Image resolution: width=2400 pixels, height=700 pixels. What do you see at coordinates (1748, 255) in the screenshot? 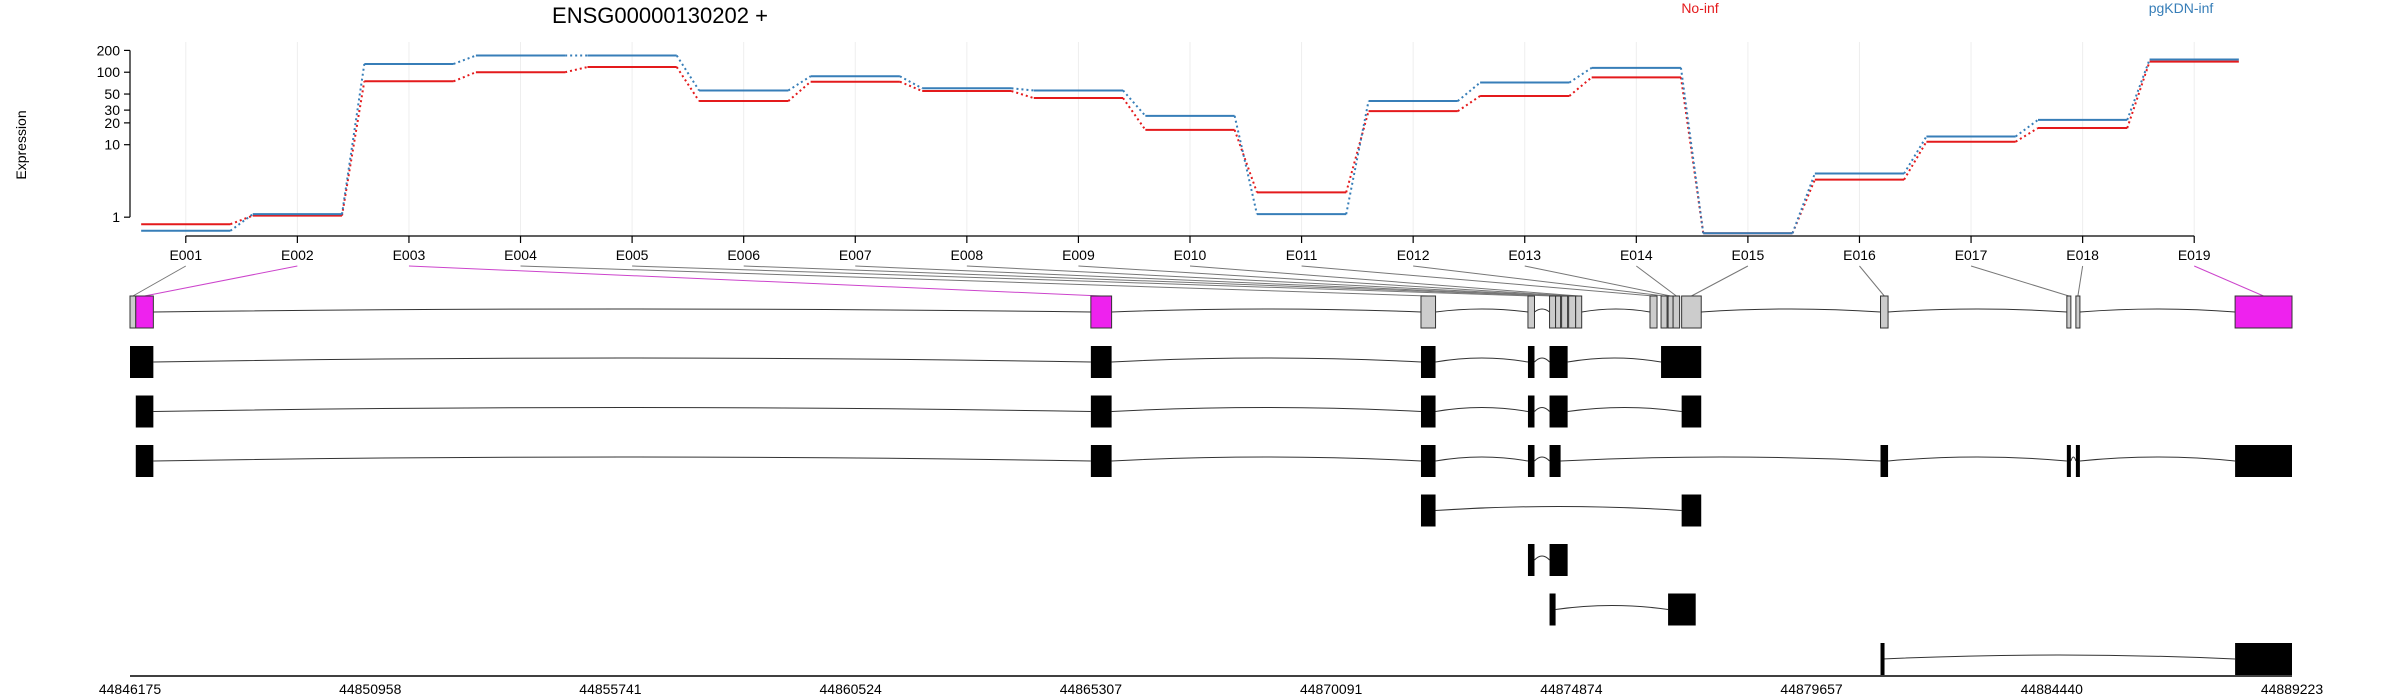
I see `x-tick-label-e015: E015` at bounding box center [1748, 255].